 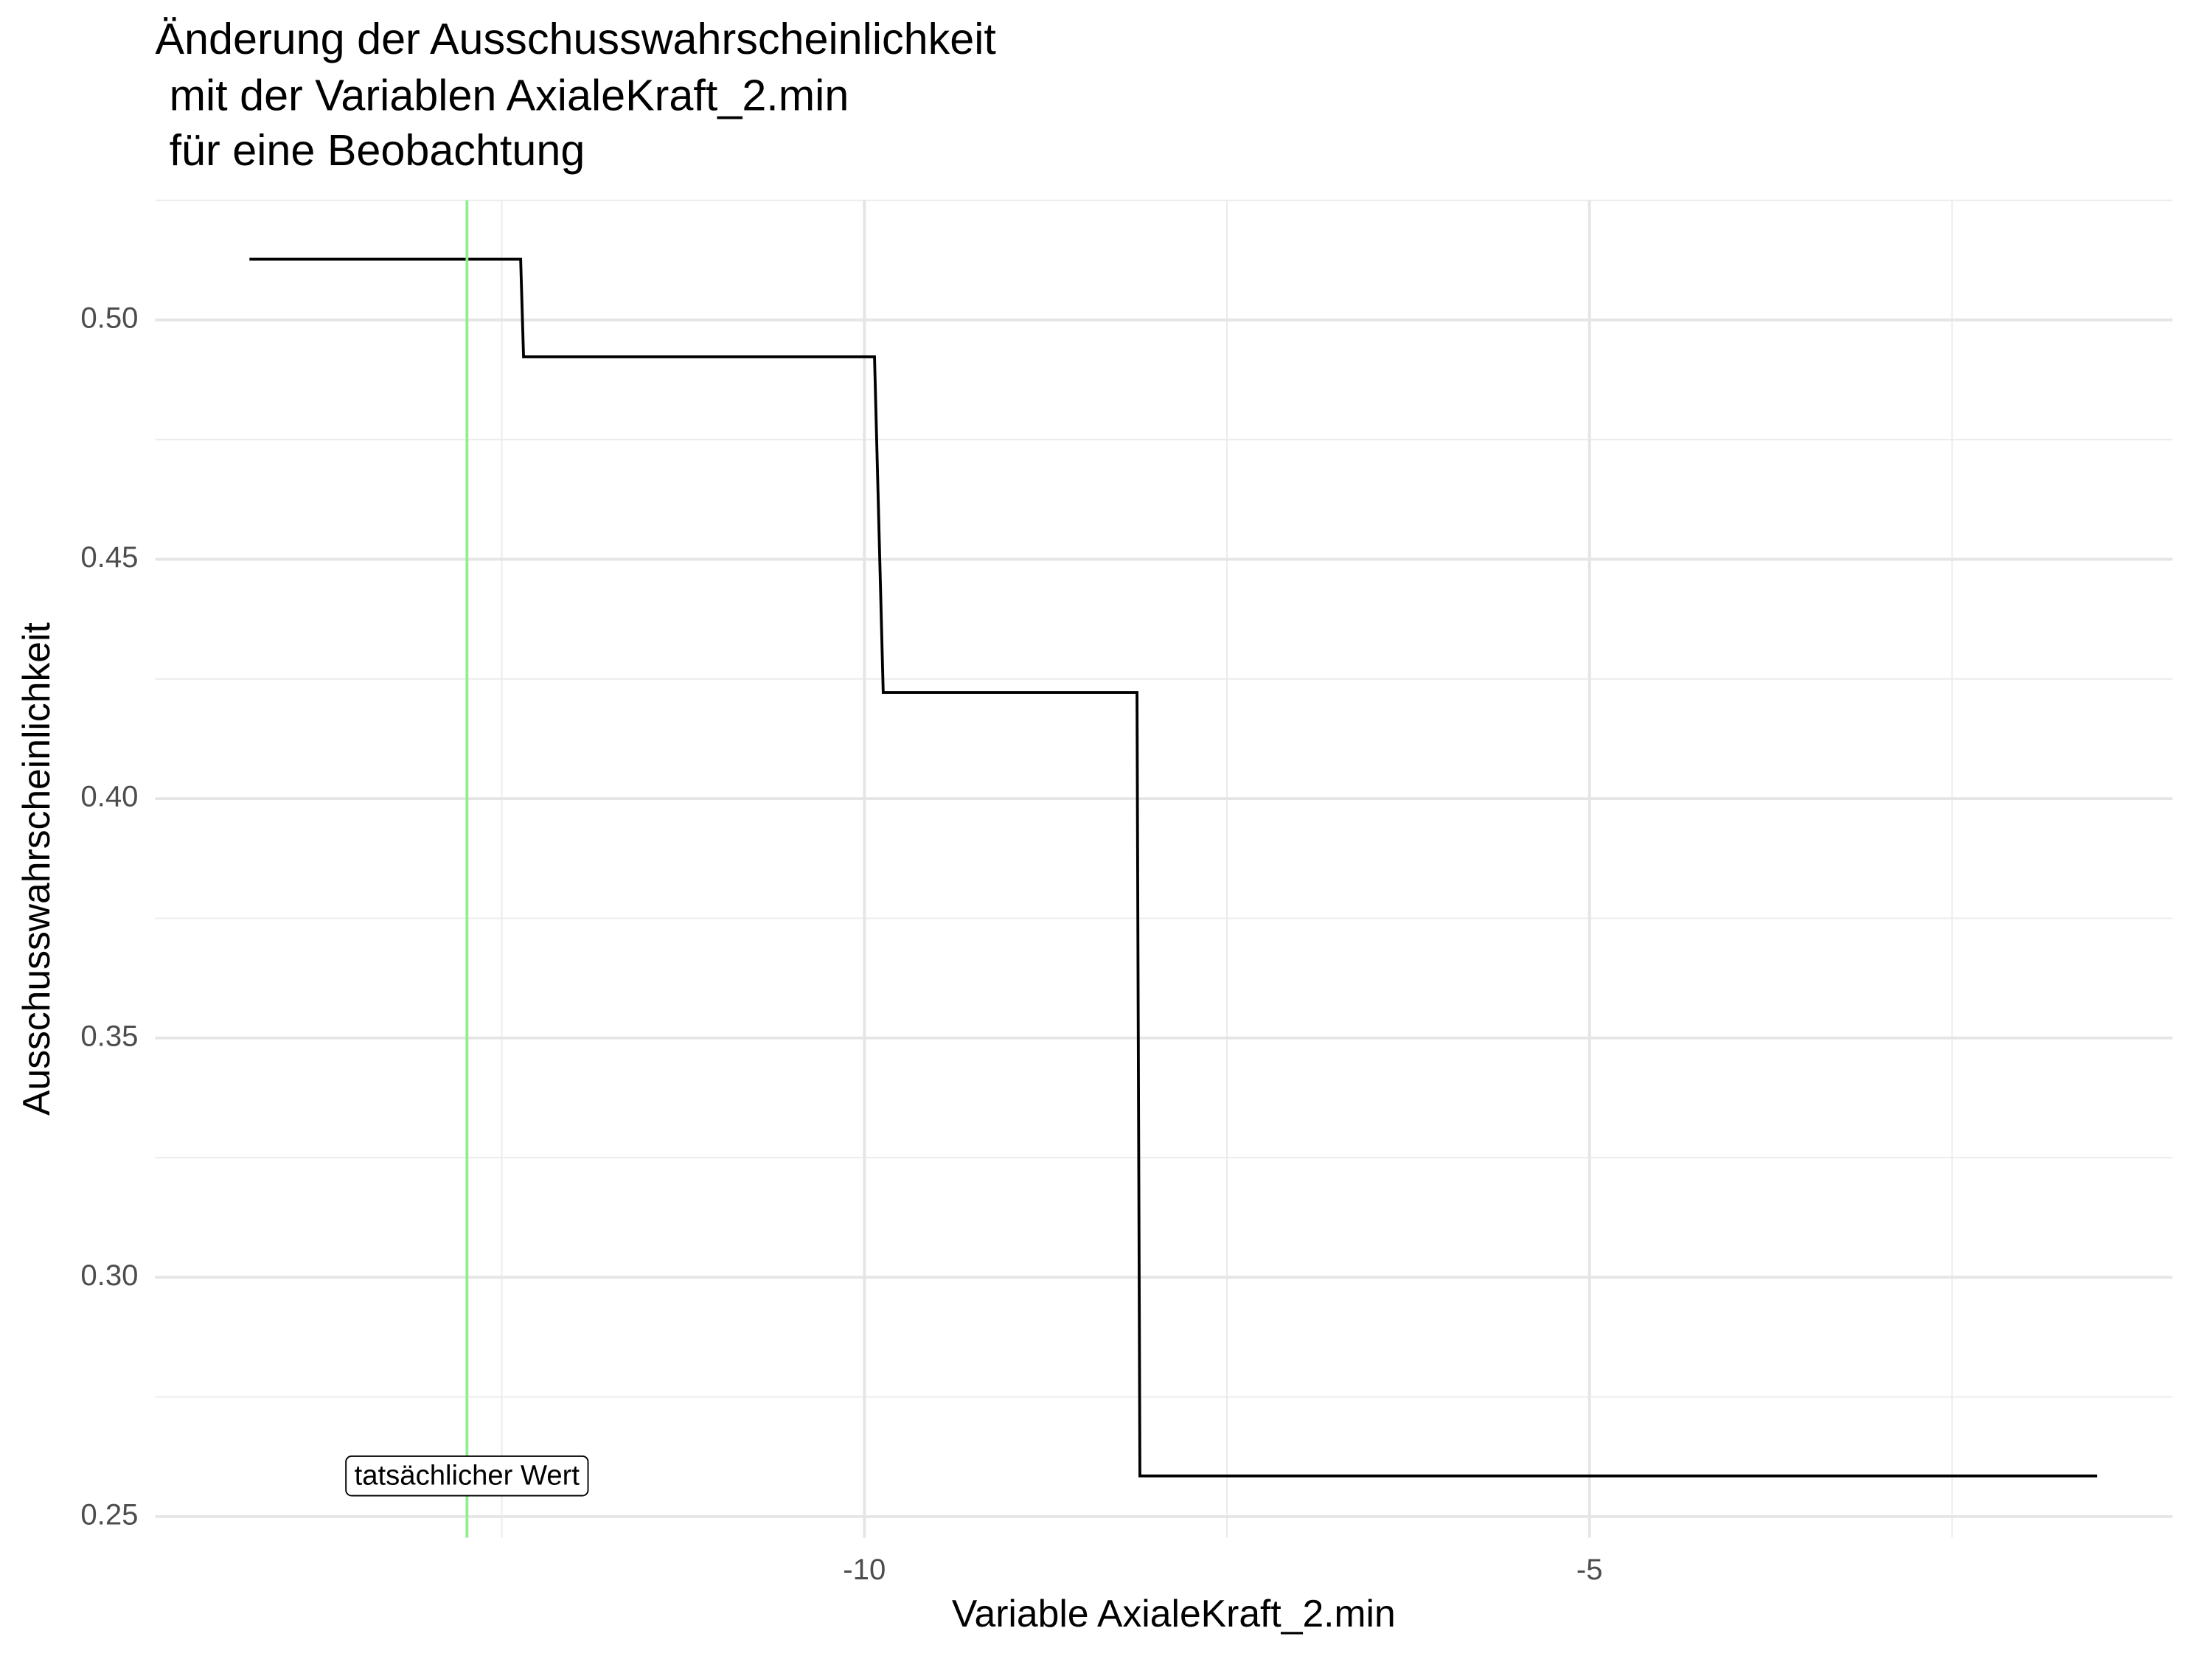 I want to click on x-axis-label: Variable AxialeKraft_2.min, so click(x=1174, y=1613).